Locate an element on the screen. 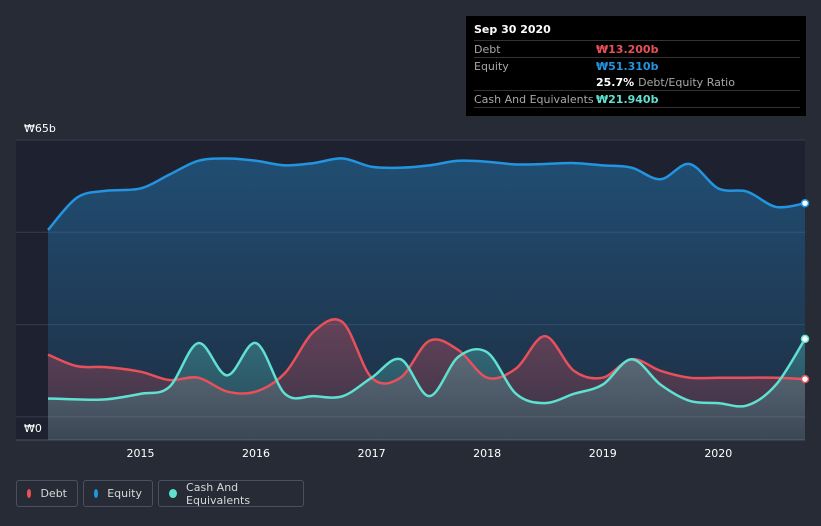 Image resolution: width=821 pixels, height=526 pixels. tooltip-row-cash: Cash And Equivalents ₩21.940b is located at coordinates (637, 99).